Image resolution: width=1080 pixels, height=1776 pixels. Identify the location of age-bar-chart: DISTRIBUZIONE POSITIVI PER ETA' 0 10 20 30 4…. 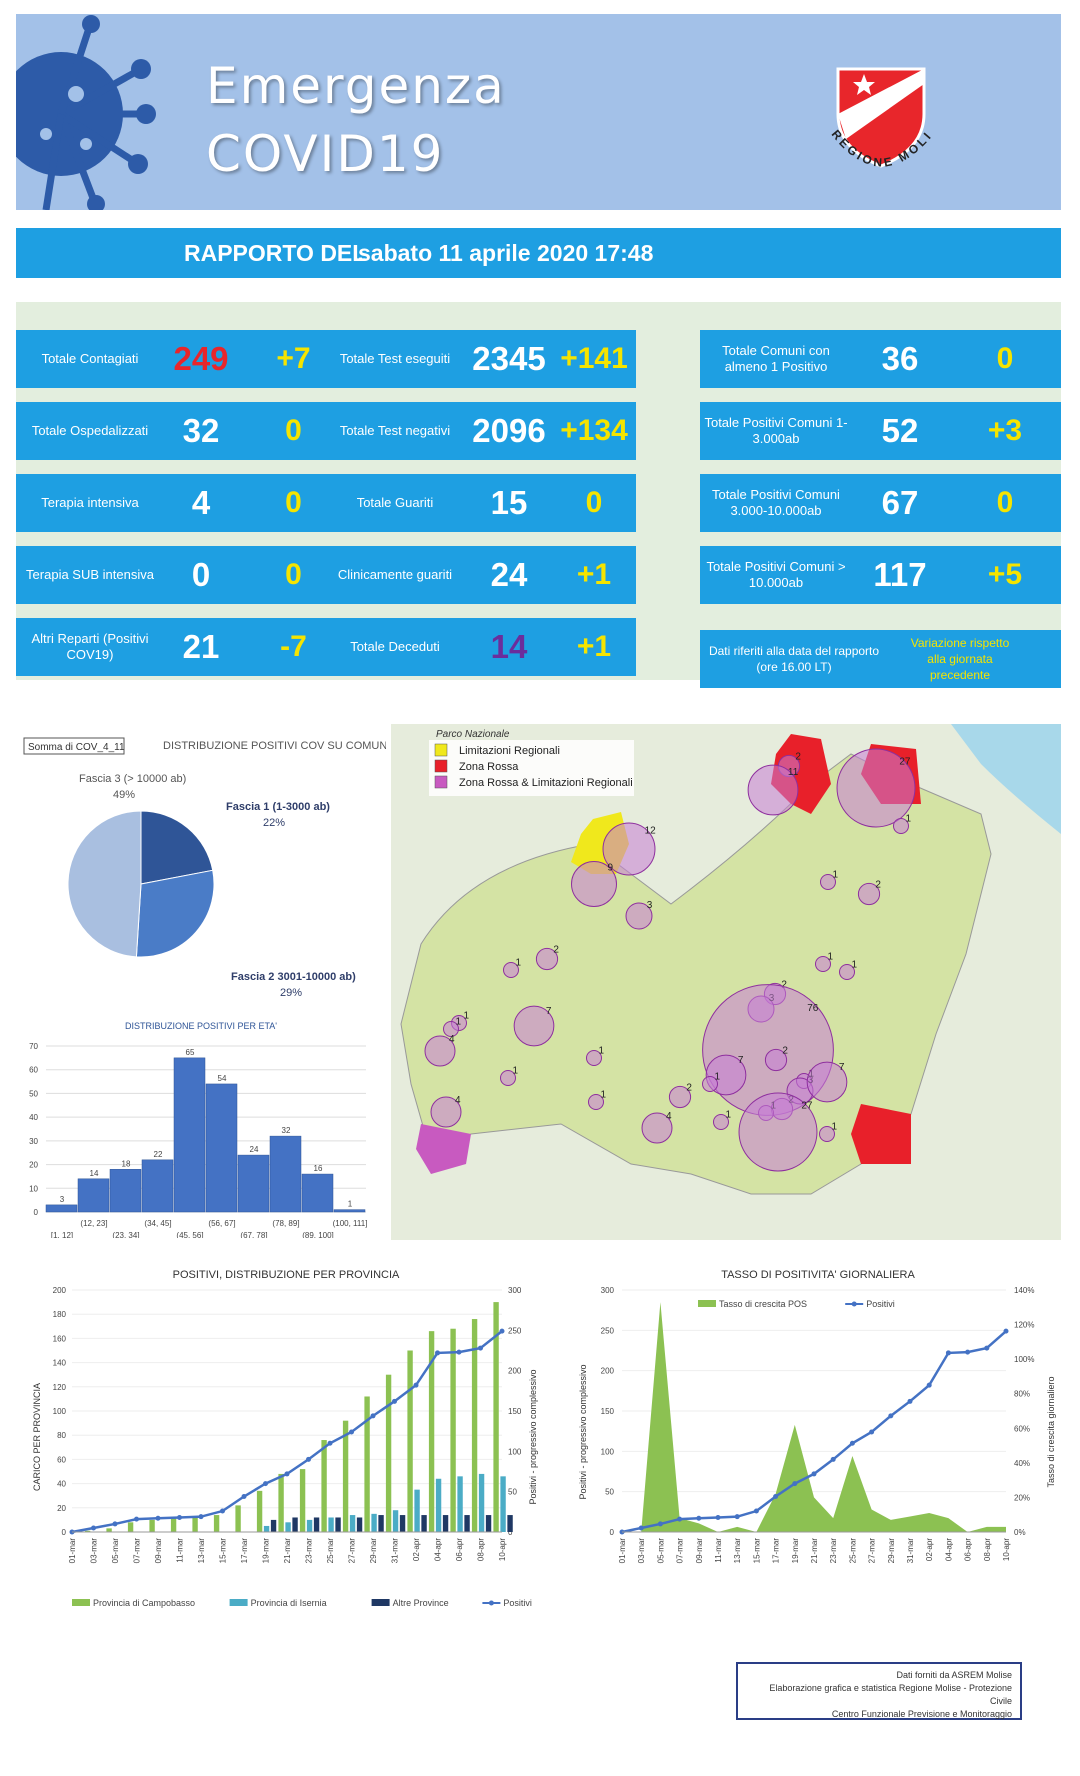
(198, 1129).